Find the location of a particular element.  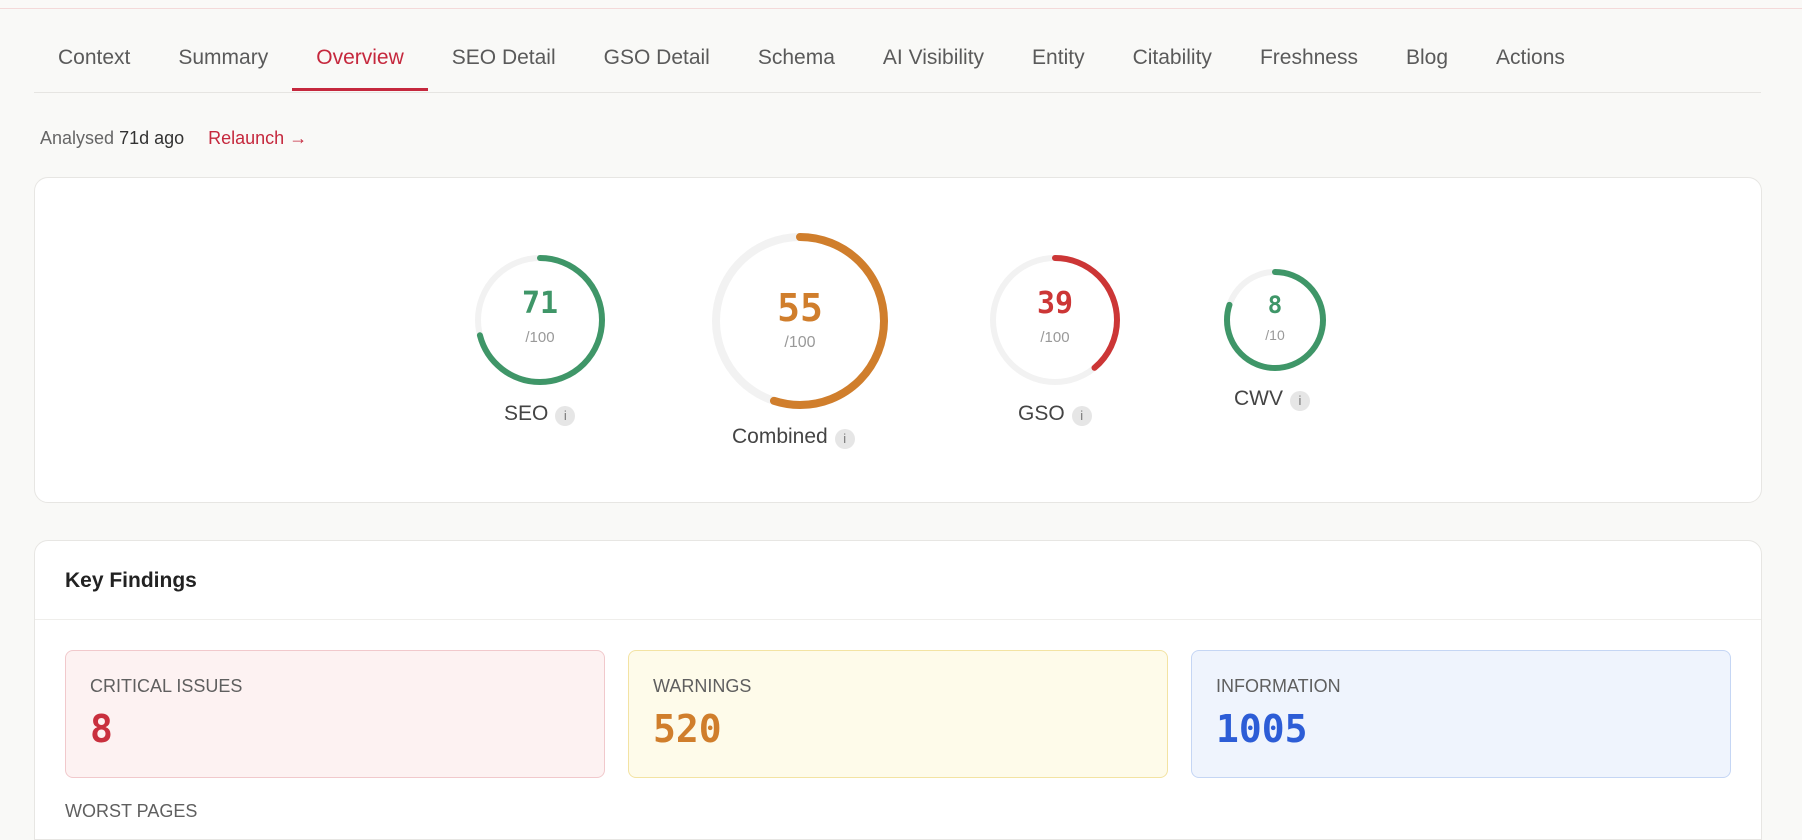

cwv-gauge: 8 /10 is located at coordinates (1275, 320).